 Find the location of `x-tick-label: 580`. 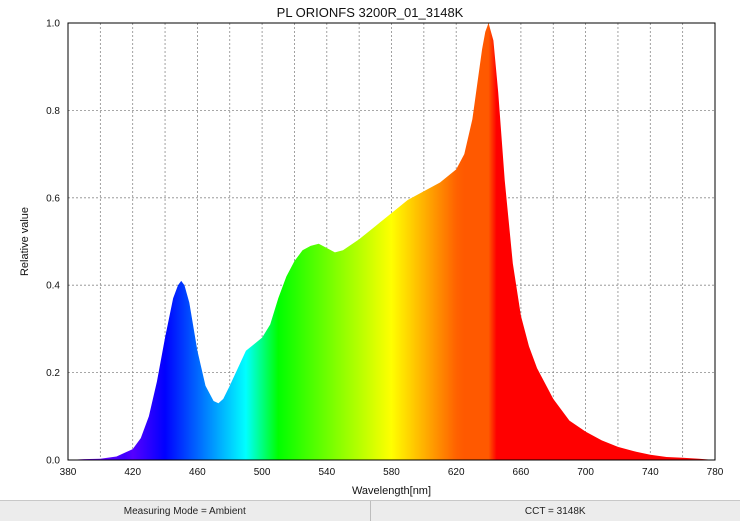

x-tick-label: 580 is located at coordinates (391, 472).